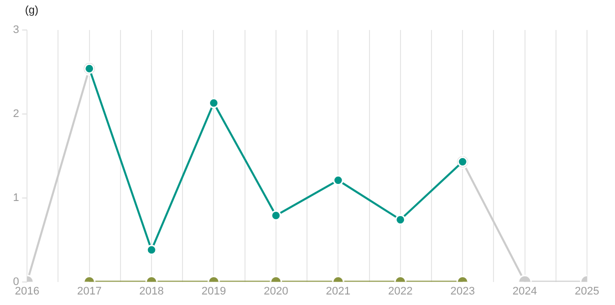 The width and height of the screenshot is (615, 305). Describe the element at coordinates (462, 291) in the screenshot. I see `x-tick-label: 2023` at that location.